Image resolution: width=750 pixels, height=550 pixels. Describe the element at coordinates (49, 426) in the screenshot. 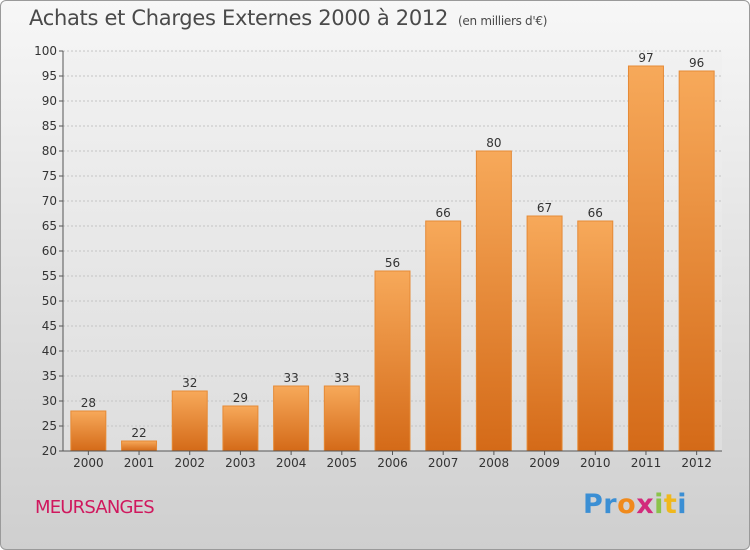

I see `y-tick-label: 25` at that location.